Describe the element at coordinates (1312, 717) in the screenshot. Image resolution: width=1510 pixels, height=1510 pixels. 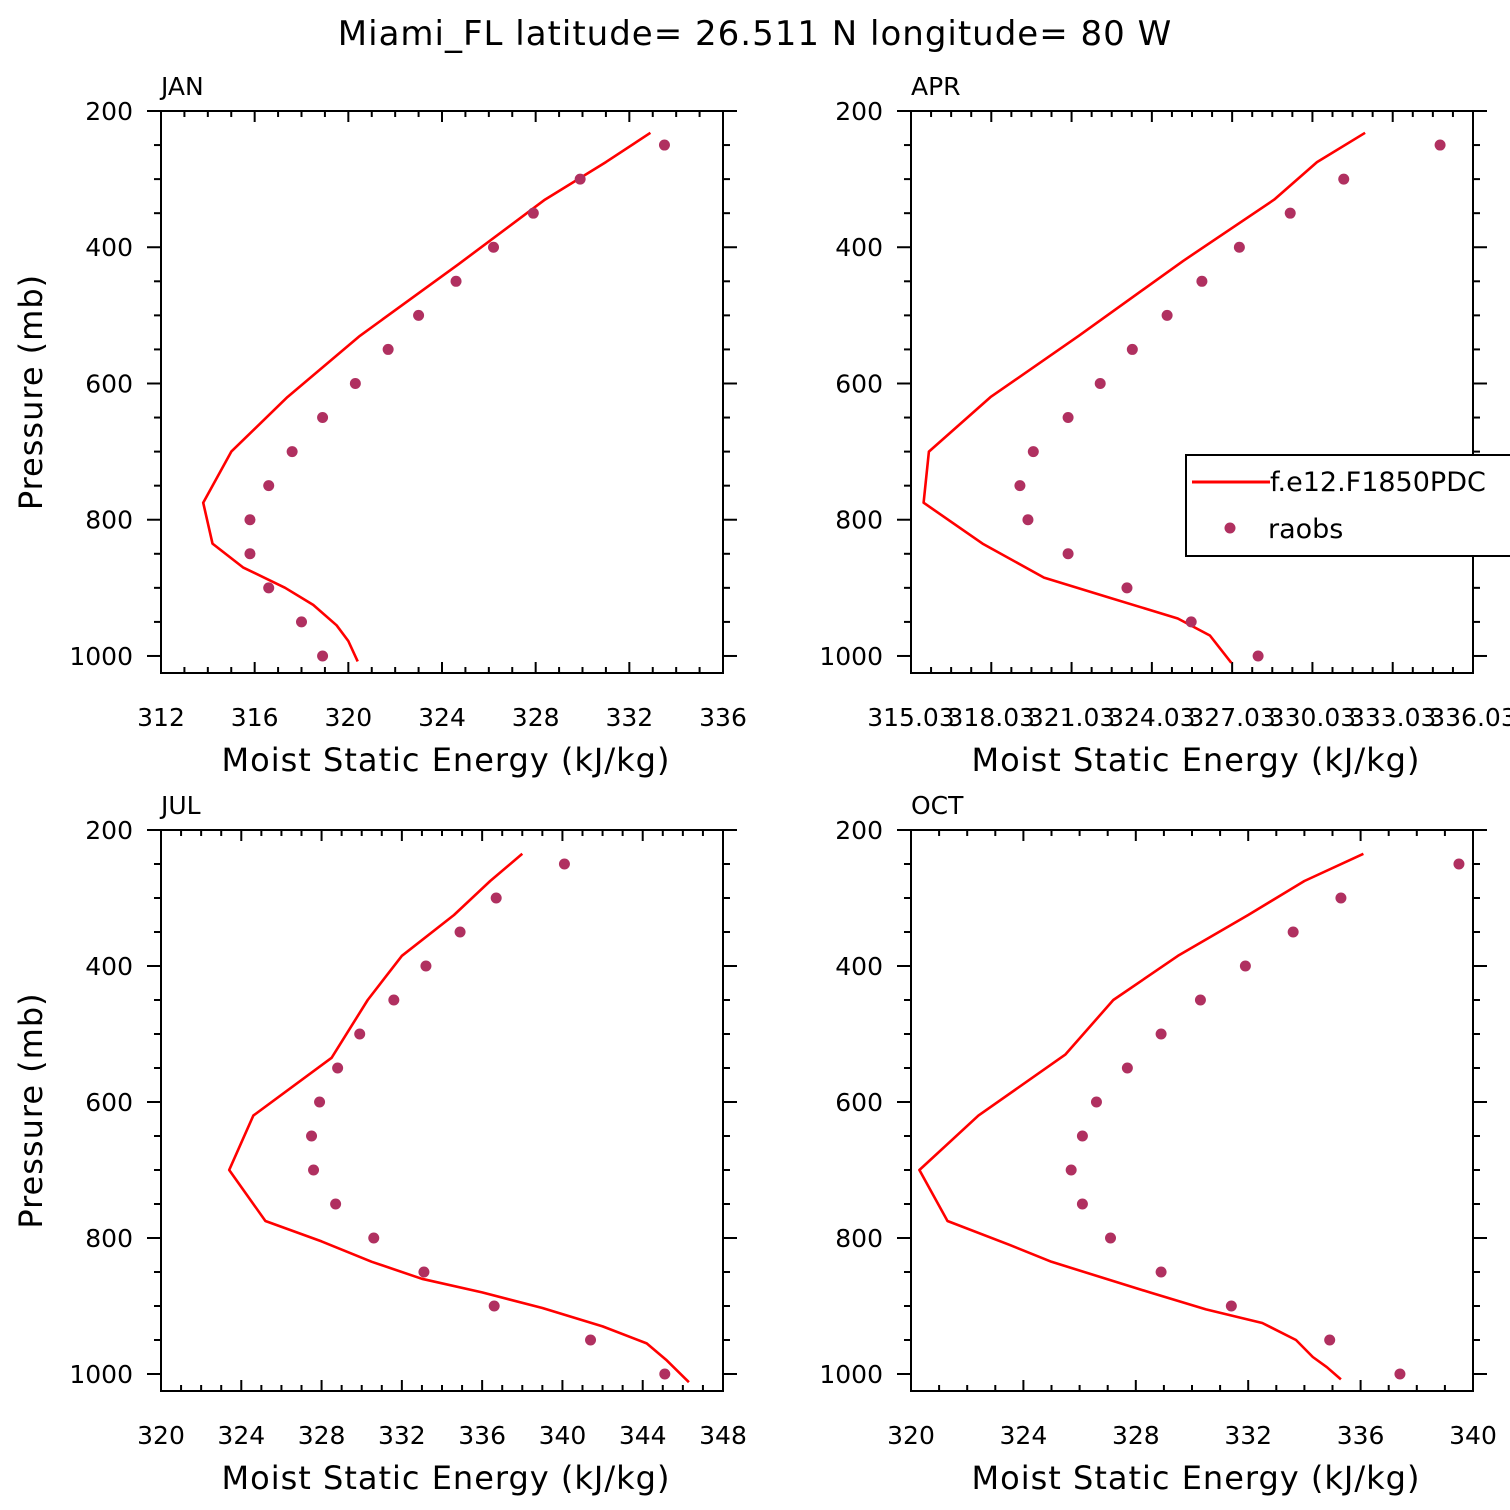
I see `x-tick-label: 330.03` at that location.